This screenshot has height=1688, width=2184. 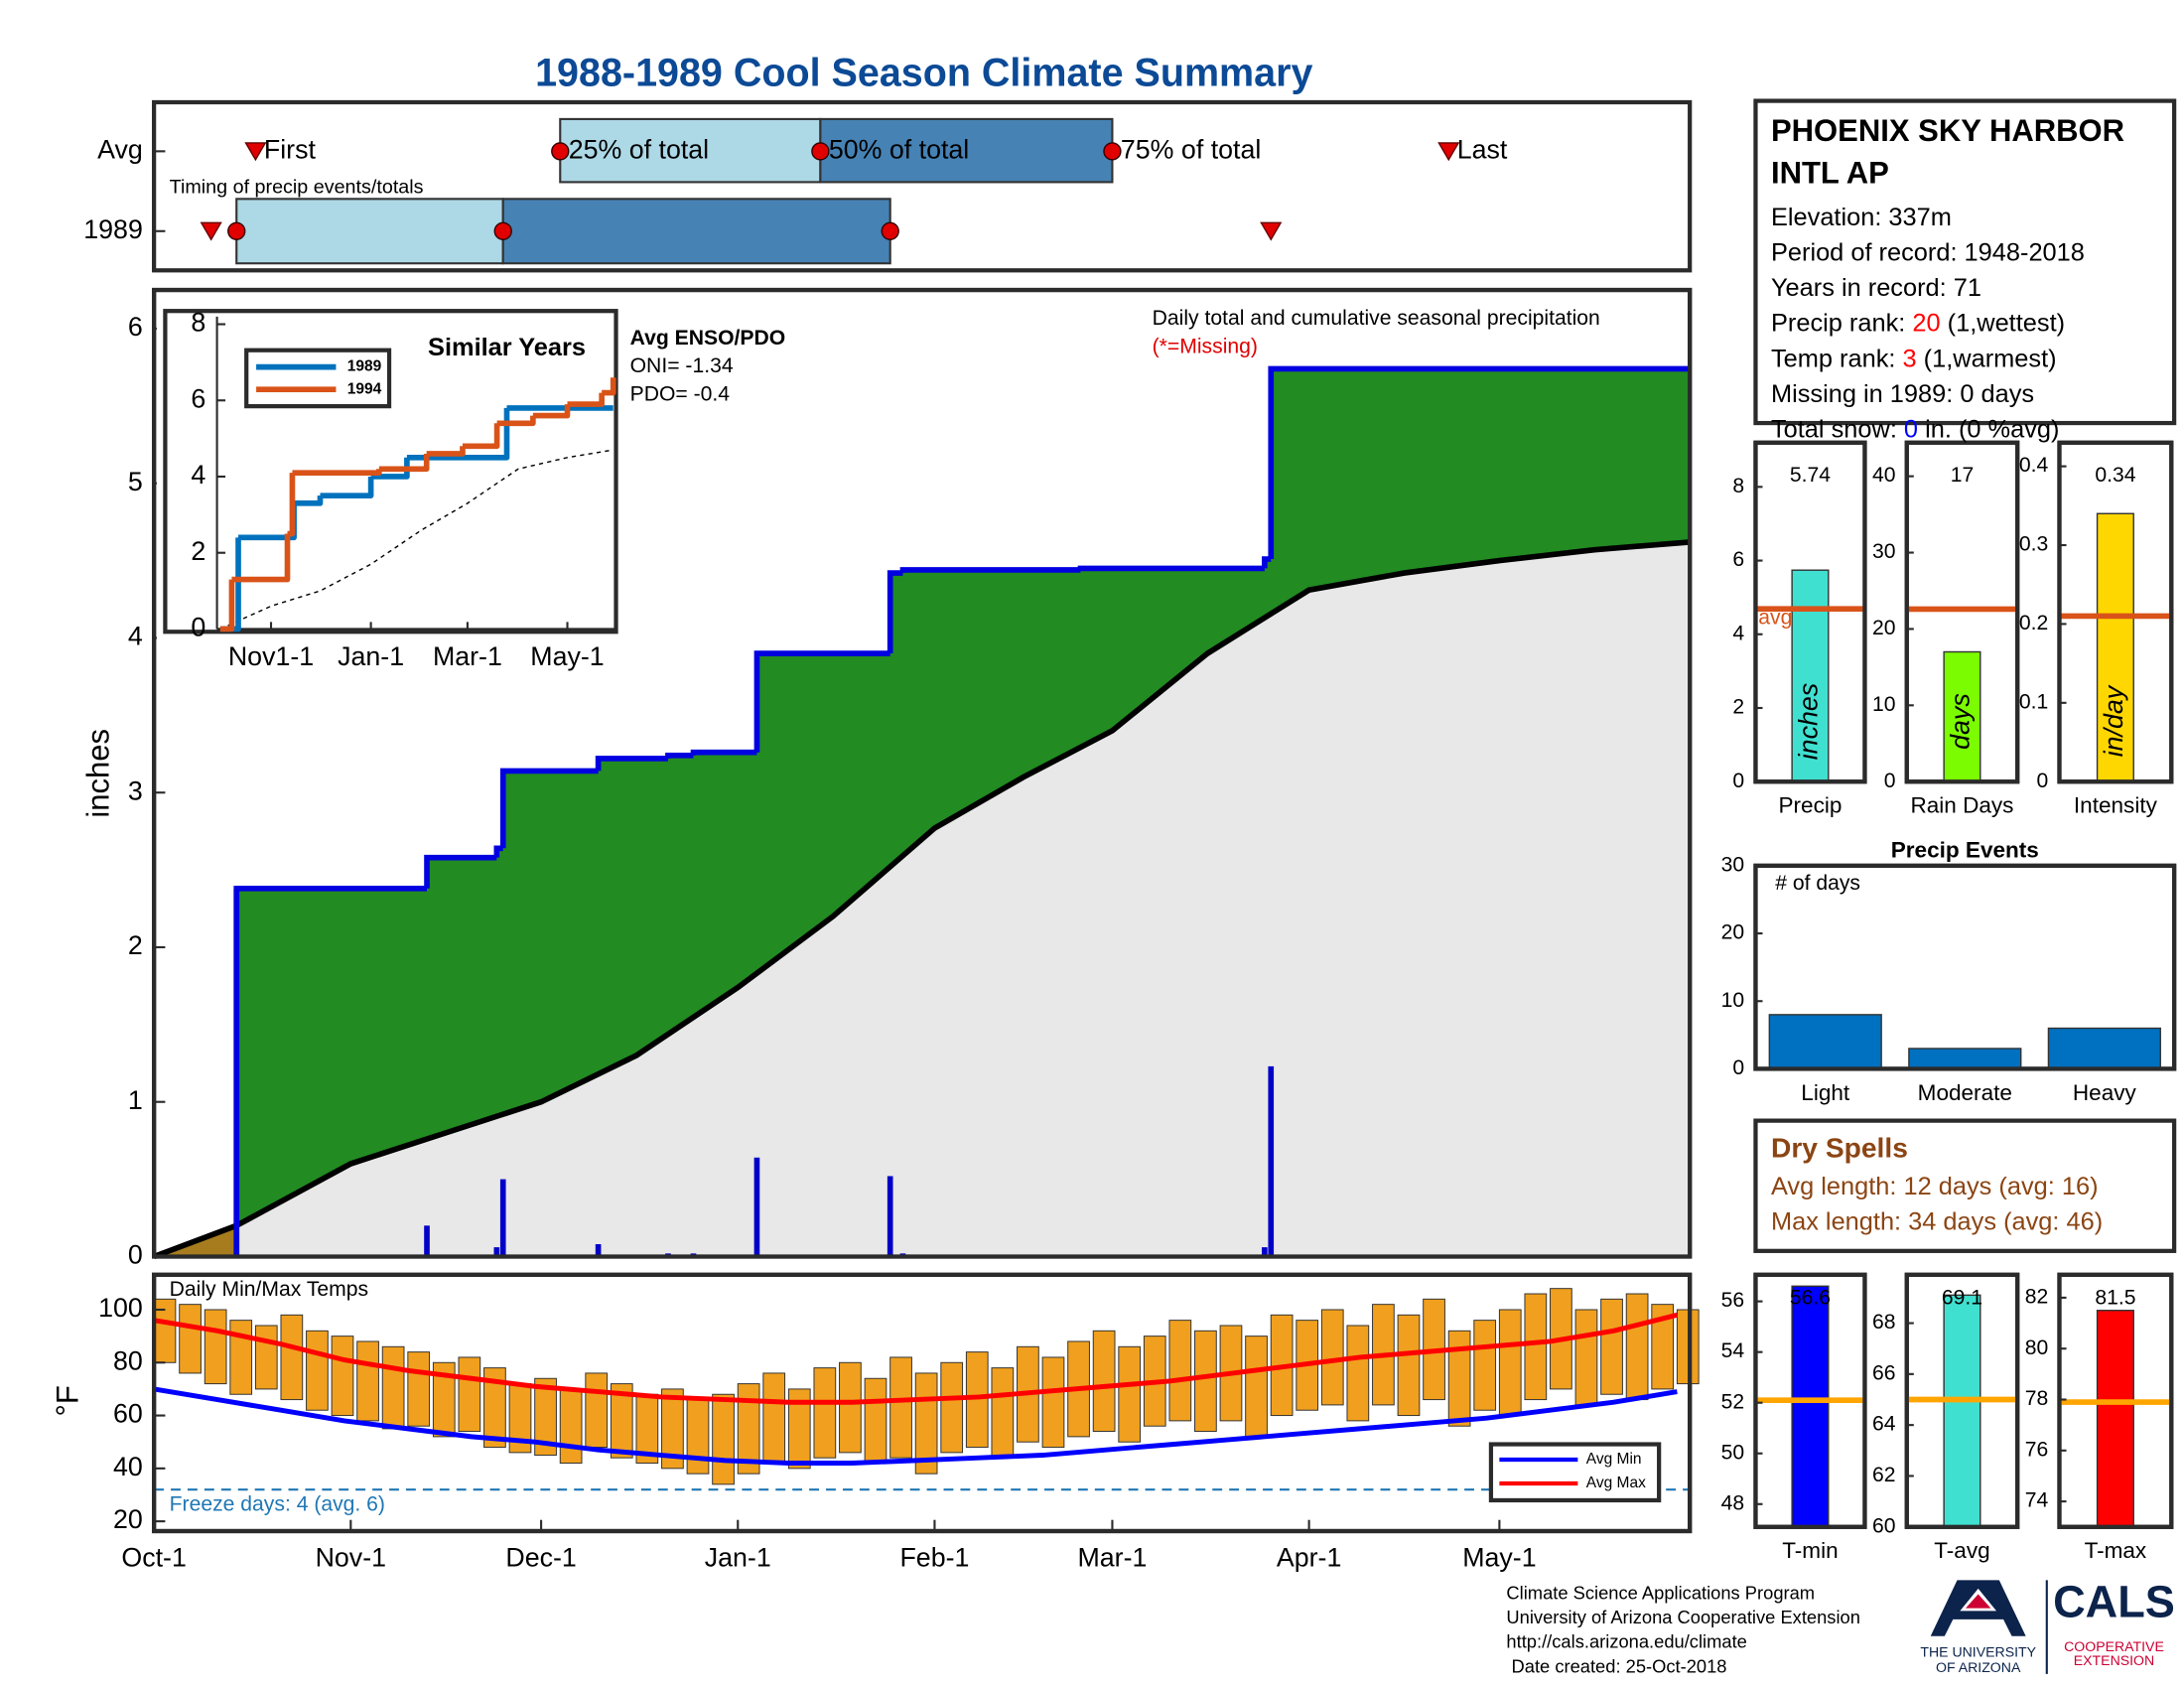 I want to click on y-tick-label: 48, so click(x=1733, y=1502).